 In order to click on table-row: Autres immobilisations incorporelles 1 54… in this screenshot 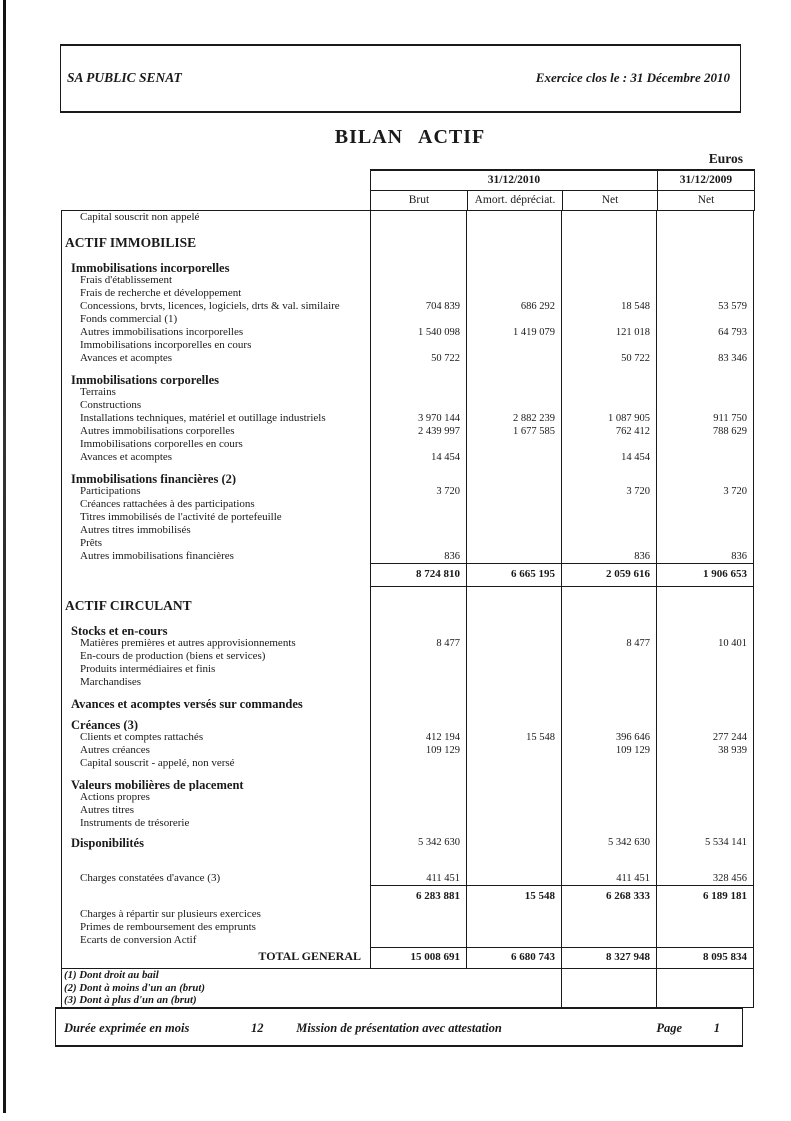, I will do `click(407, 332)`.